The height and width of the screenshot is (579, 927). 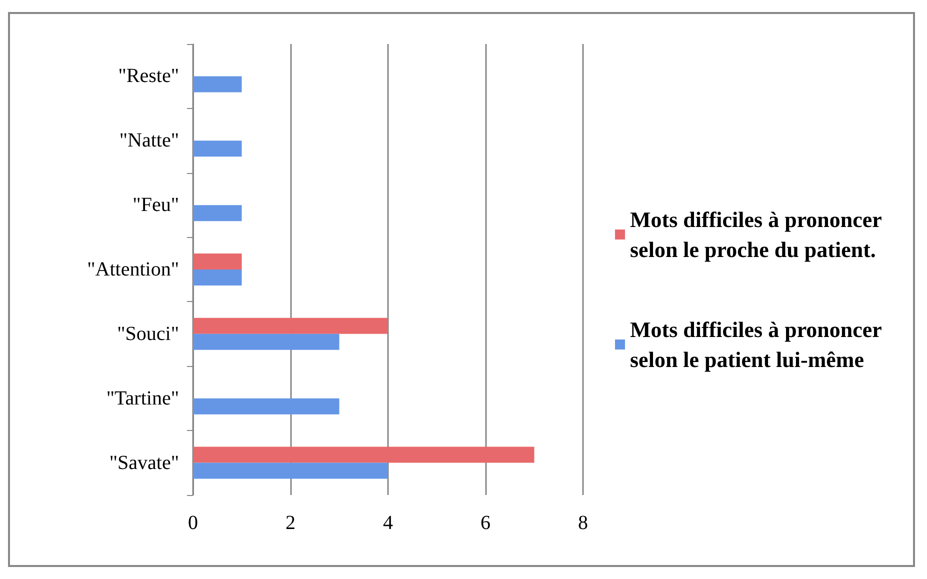 What do you see at coordinates (388, 523) in the screenshot?
I see `x-tick-label: 4` at bounding box center [388, 523].